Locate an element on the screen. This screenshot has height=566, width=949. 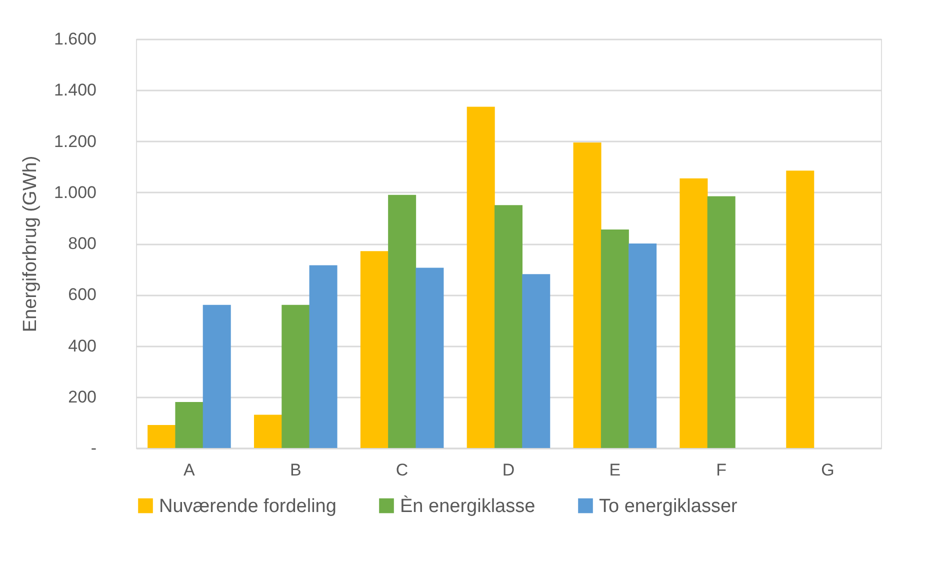
legend-label: Èn energiklasse is located at coordinates (468, 505).